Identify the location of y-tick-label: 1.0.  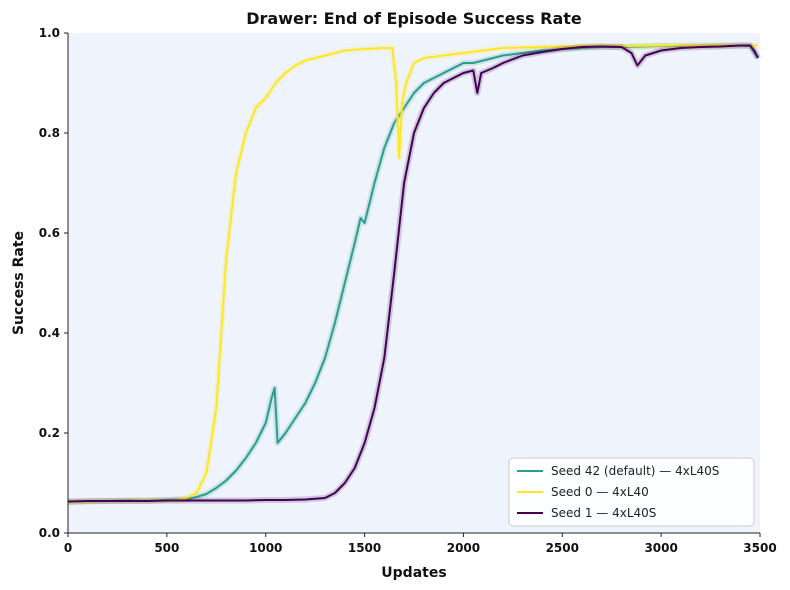
(49, 33).